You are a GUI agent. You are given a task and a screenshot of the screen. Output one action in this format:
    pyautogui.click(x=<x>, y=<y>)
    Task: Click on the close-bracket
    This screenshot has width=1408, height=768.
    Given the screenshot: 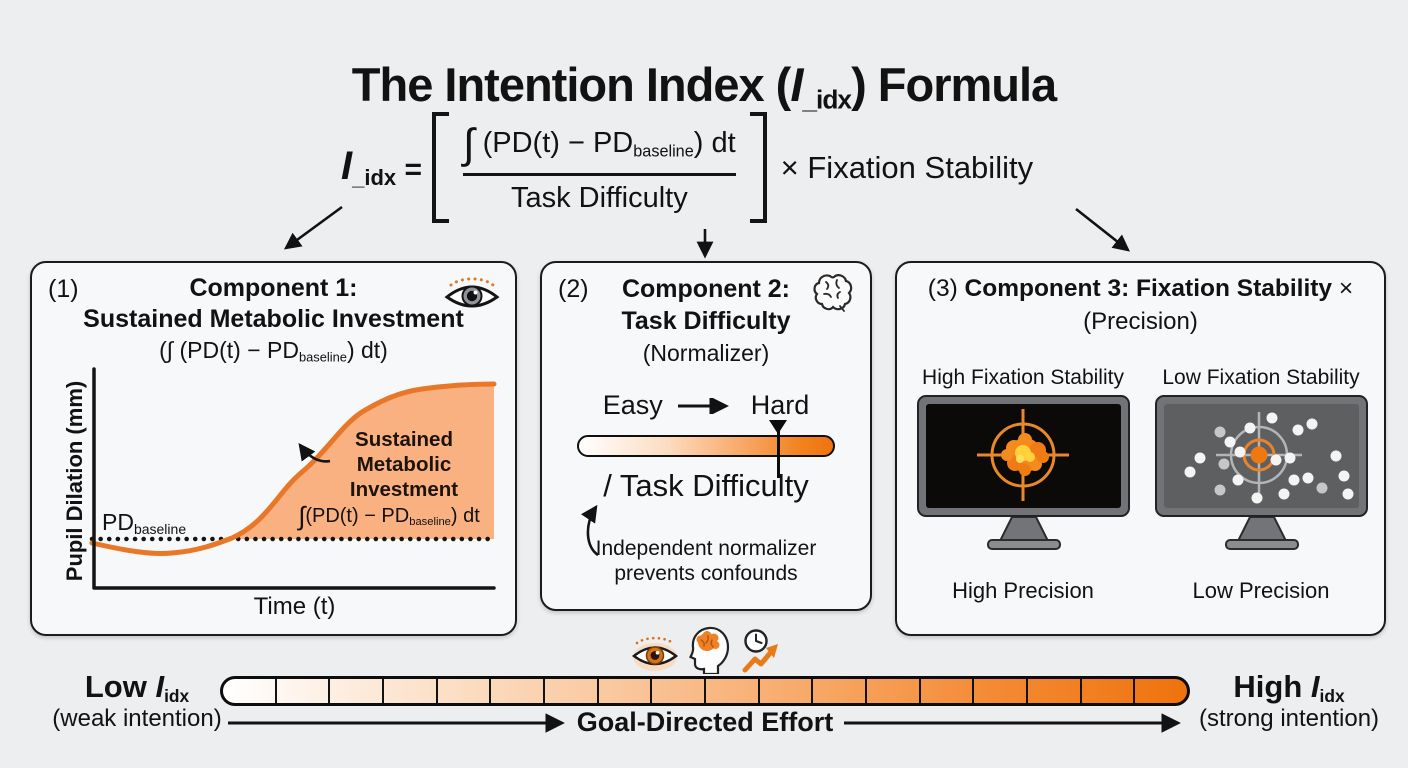 What is the action you would take?
    pyautogui.click(x=758, y=167)
    